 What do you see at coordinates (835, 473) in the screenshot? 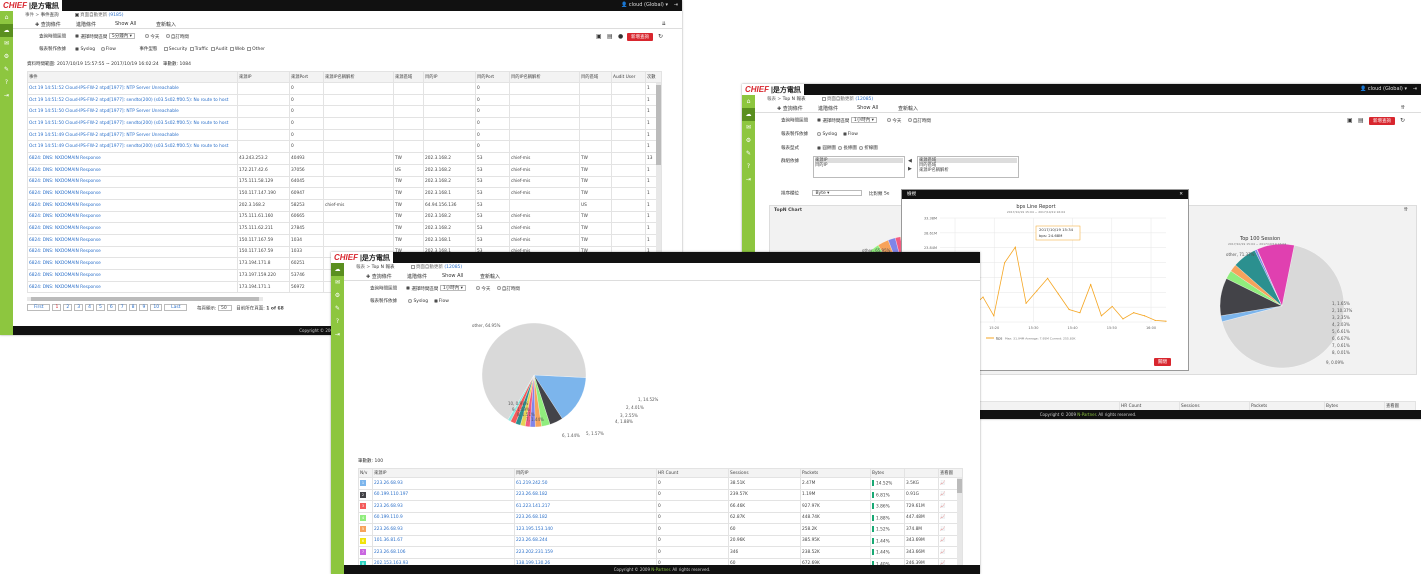
I see `col-header: Packets` at bounding box center [835, 473].